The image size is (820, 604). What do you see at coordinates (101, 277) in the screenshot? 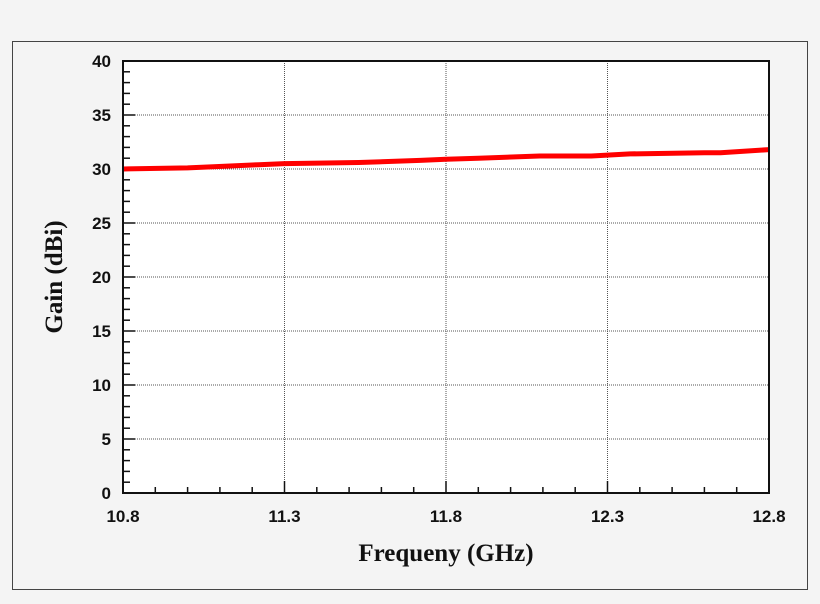
I see `y-tick-label: 20` at bounding box center [101, 277].